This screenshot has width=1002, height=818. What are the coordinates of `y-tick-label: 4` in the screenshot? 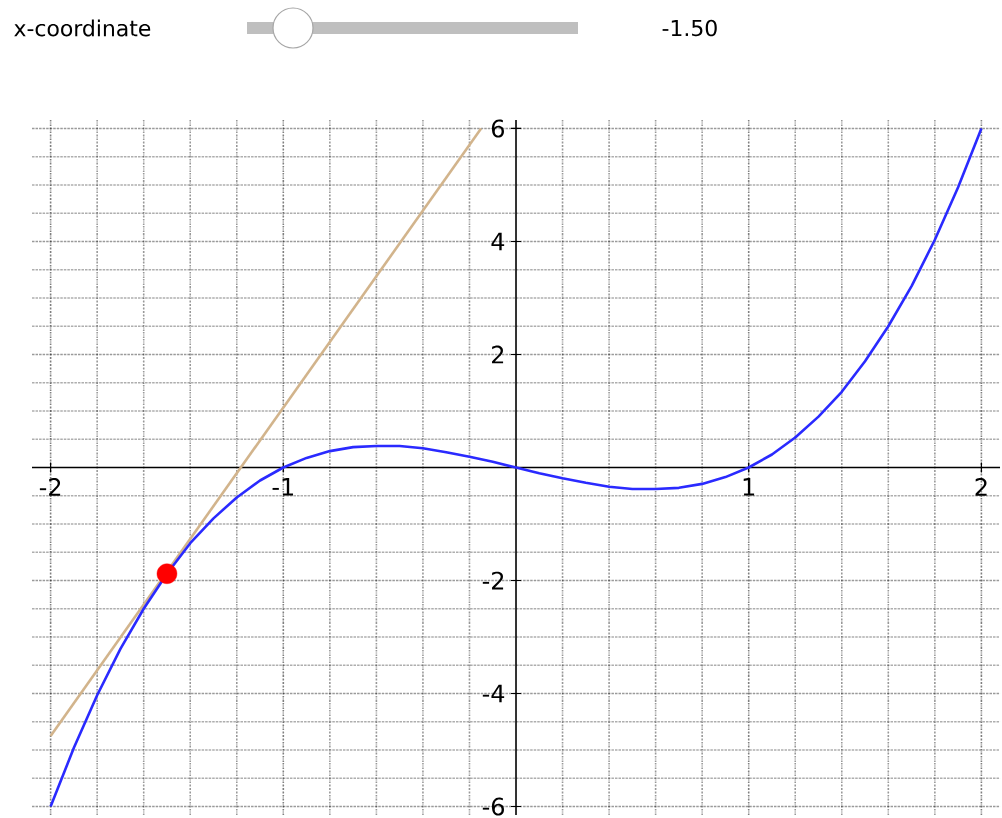 It's located at (498, 241).